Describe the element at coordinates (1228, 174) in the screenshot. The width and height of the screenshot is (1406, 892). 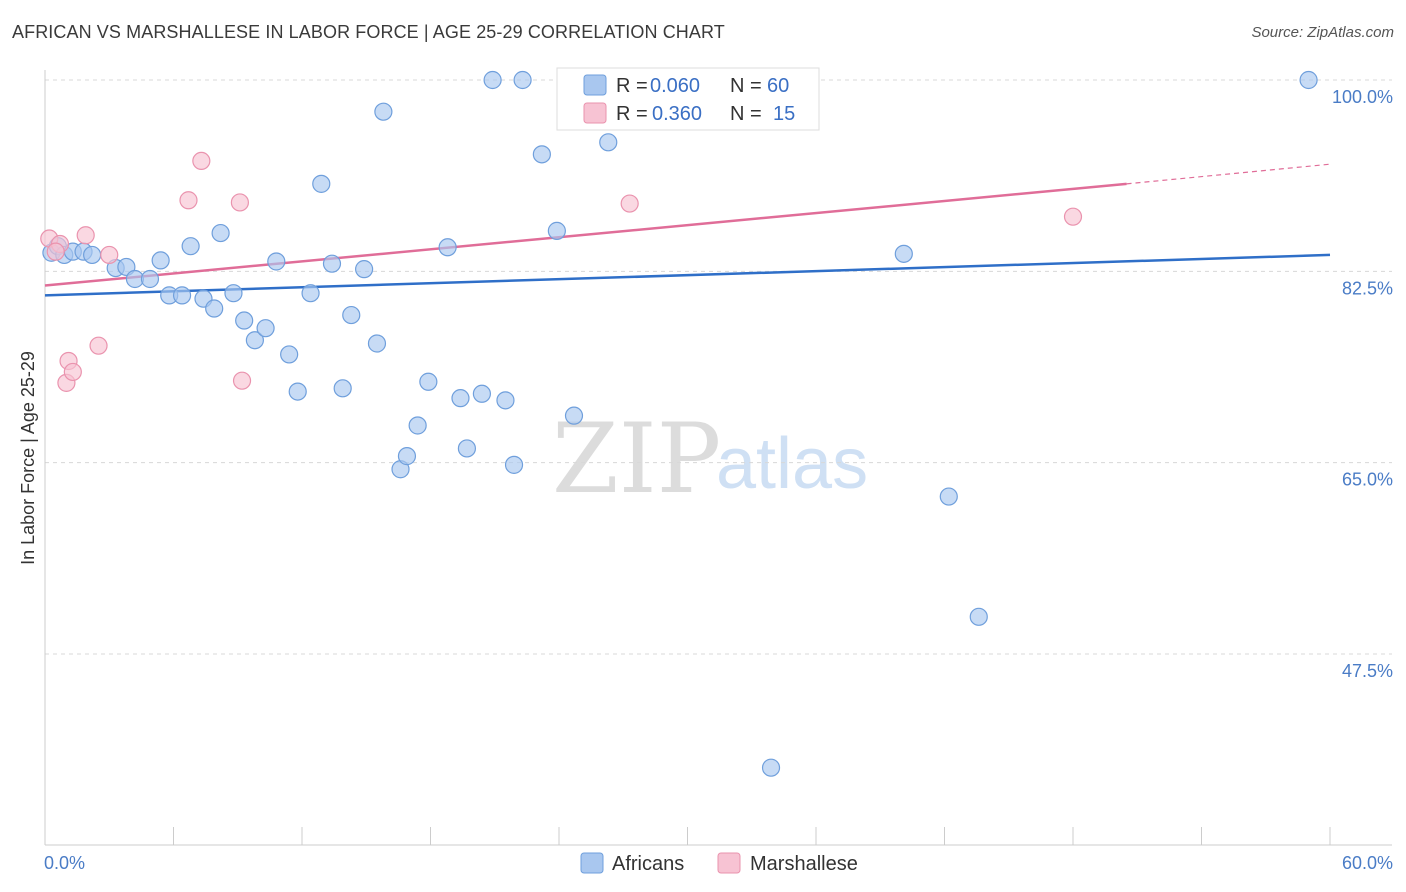
I see `marshallese-trend-extension` at that location.